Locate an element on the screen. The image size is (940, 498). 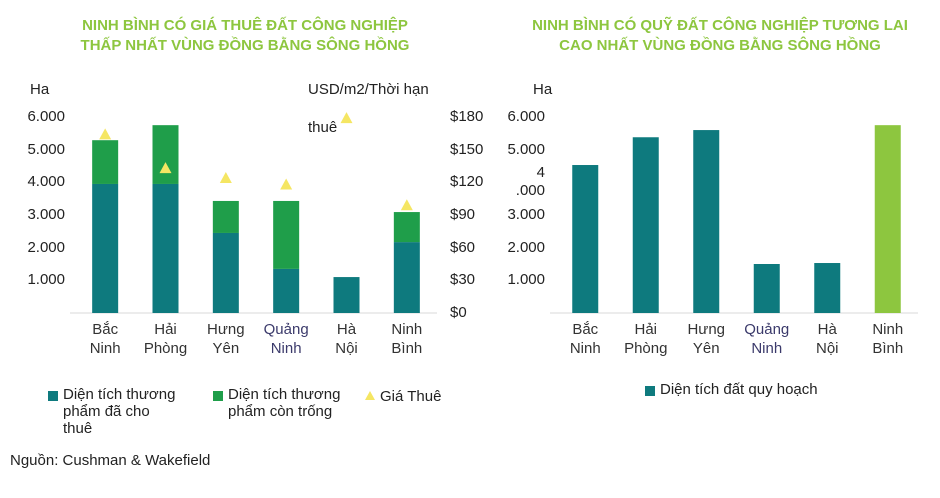
y2-tick-label: $30 is located at coordinates (463, 280).